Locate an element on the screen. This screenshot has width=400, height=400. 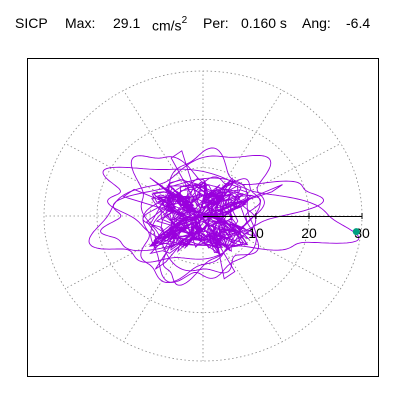
peak-marker is located at coordinates (356, 232).